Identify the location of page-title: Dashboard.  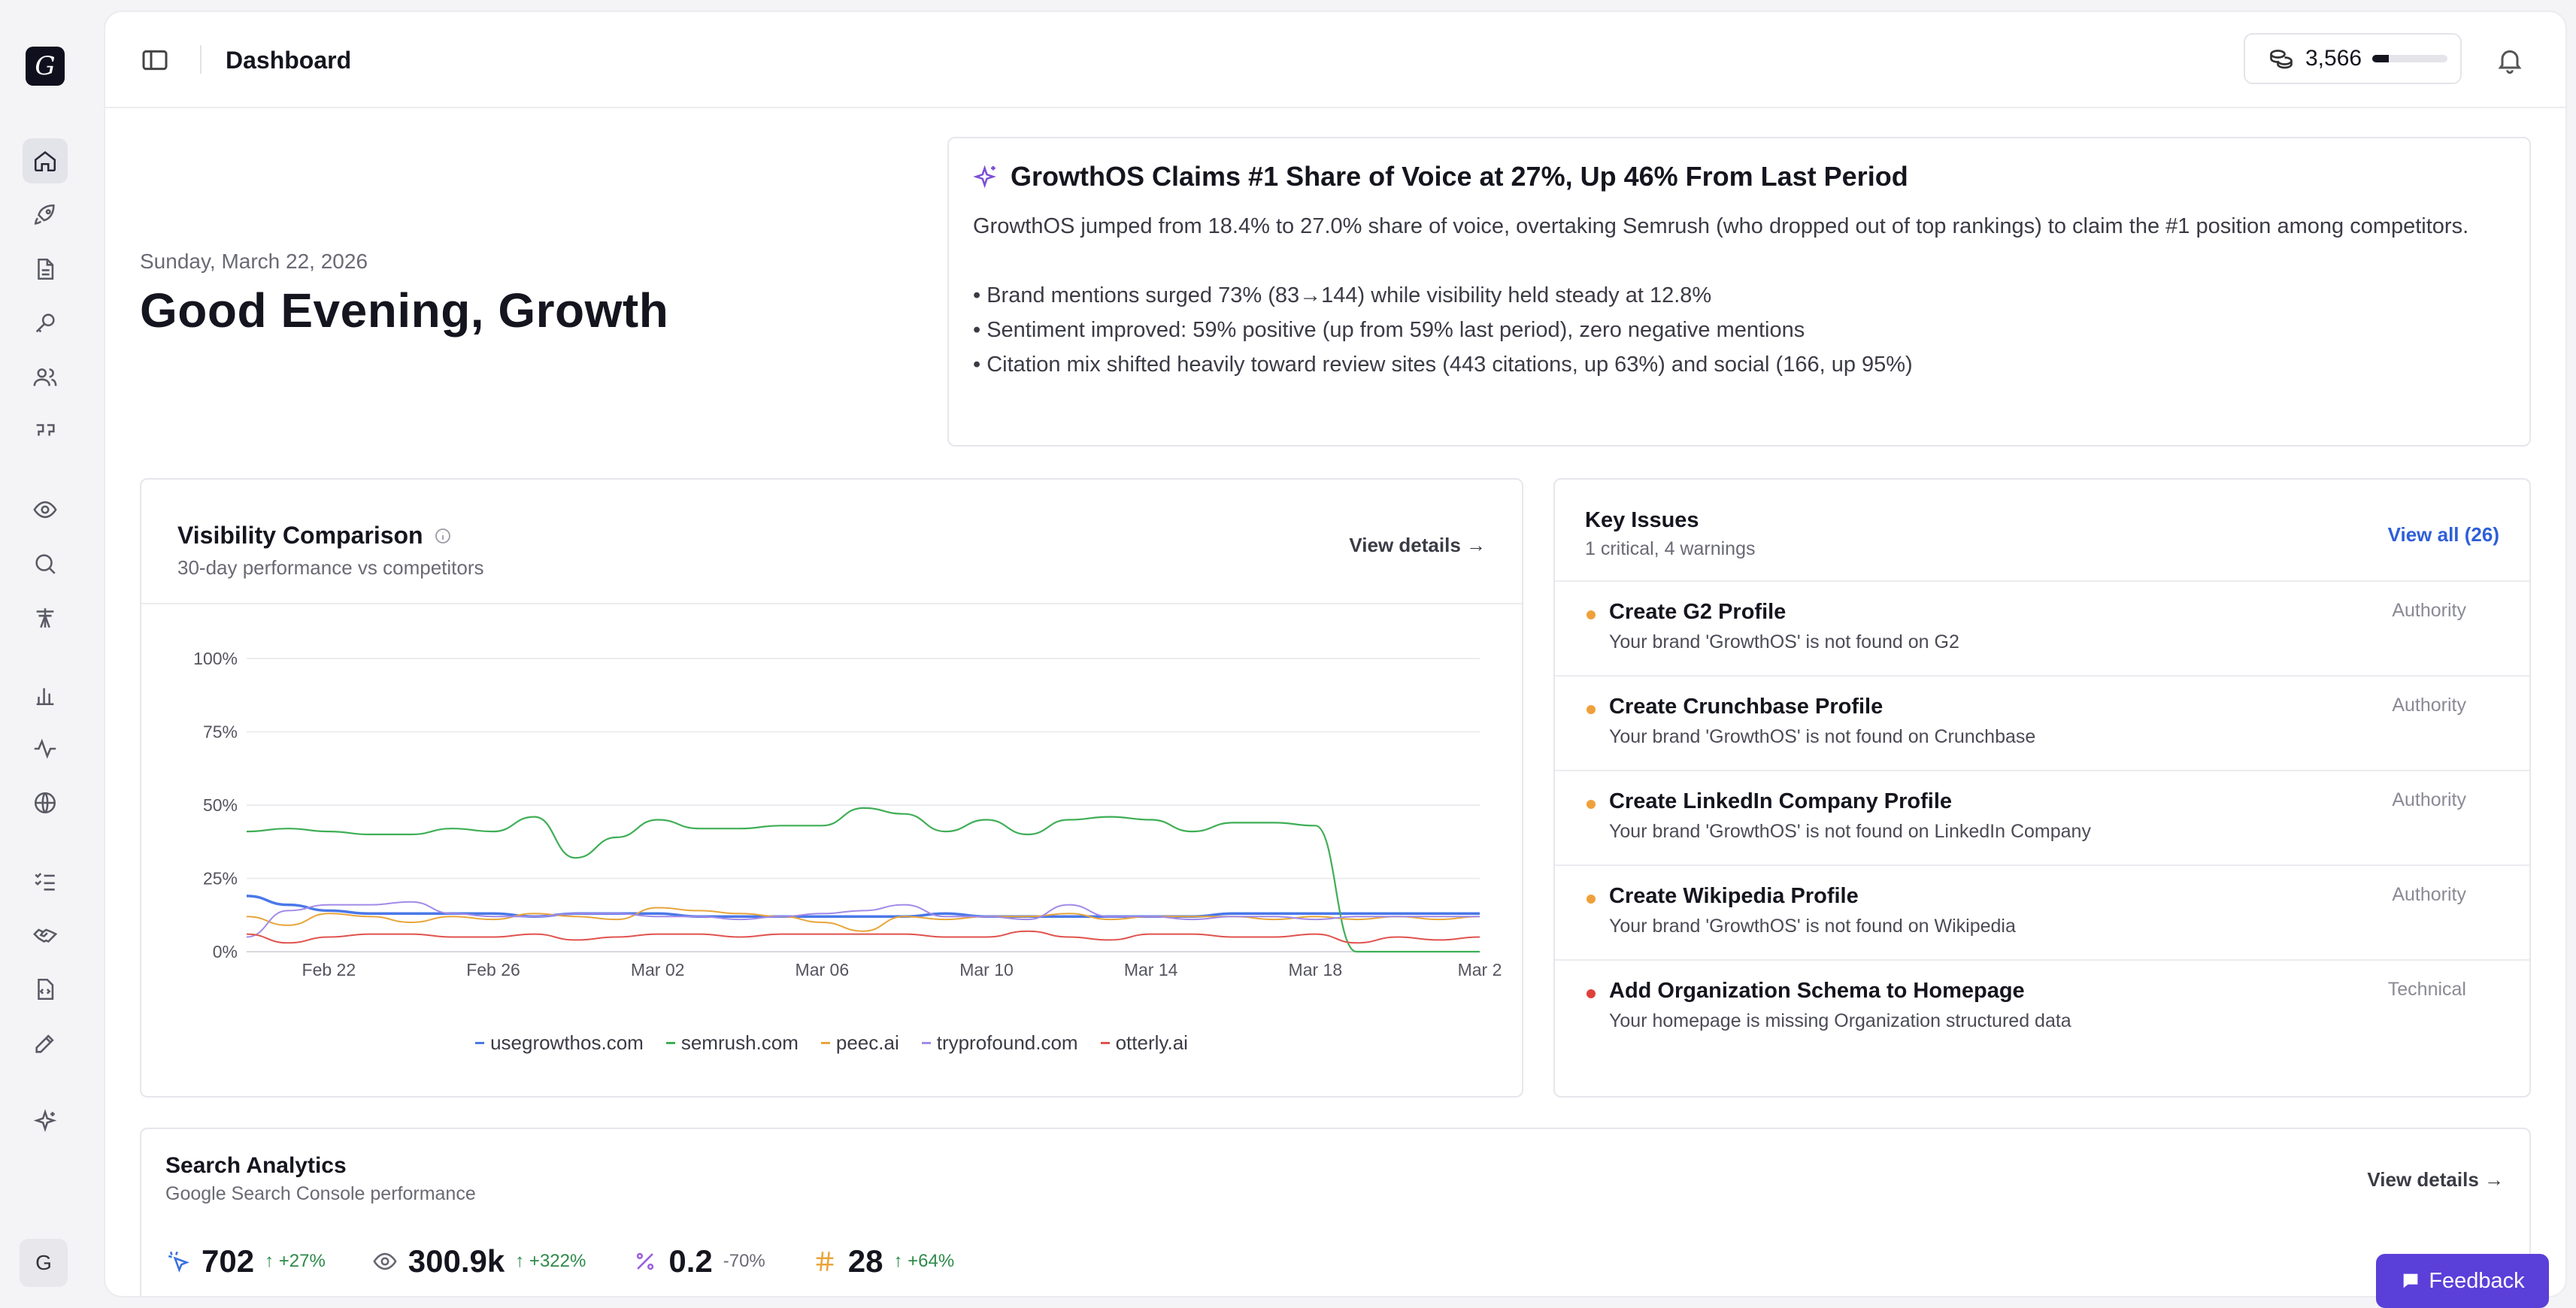
(289, 60).